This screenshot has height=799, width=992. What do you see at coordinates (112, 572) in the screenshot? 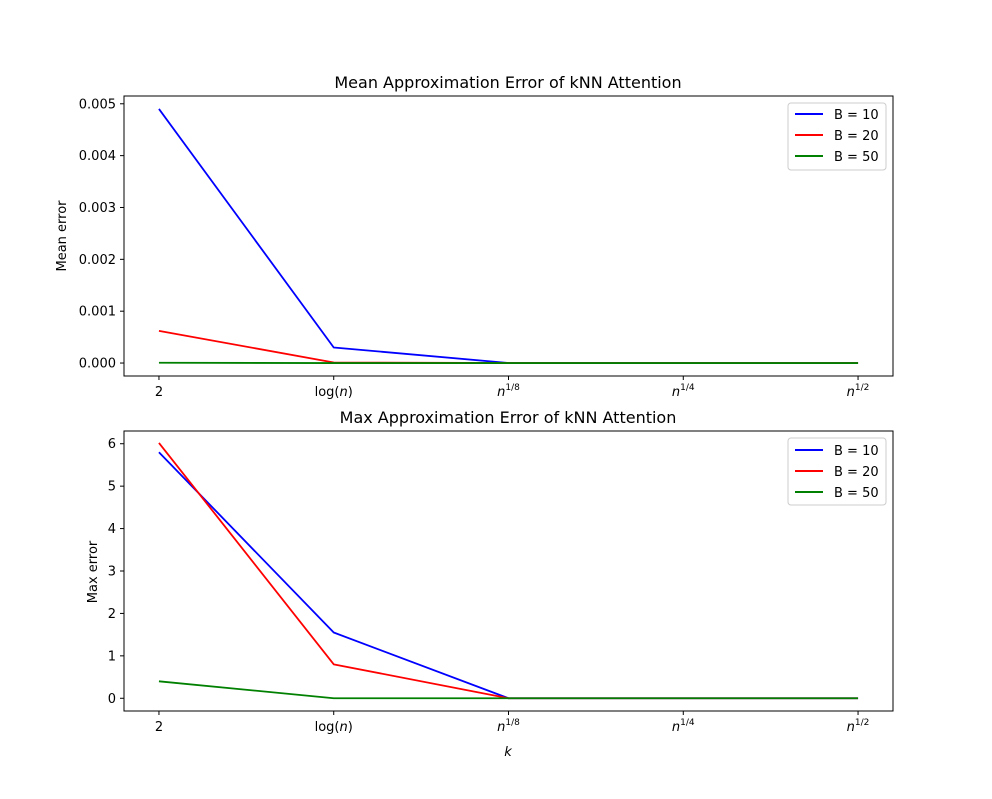
I see `y-tick-label: 3` at bounding box center [112, 572].